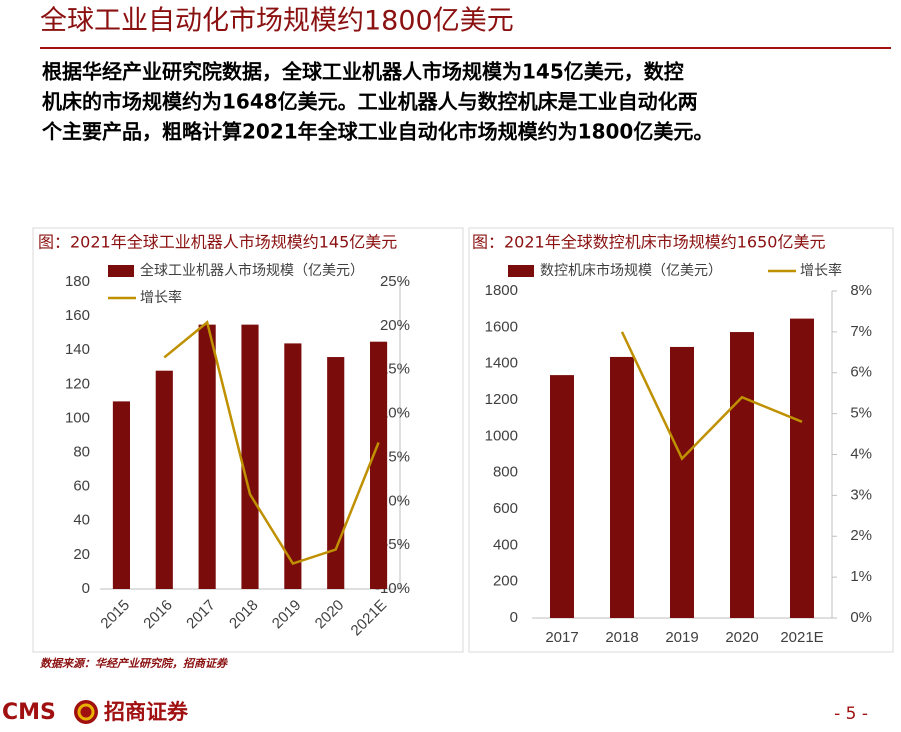 This screenshot has width=901, height=732. I want to click on body-line: 根据华经产业研究院数据，全球工业机器人市场规模为145亿美元，数控, so click(363, 72).